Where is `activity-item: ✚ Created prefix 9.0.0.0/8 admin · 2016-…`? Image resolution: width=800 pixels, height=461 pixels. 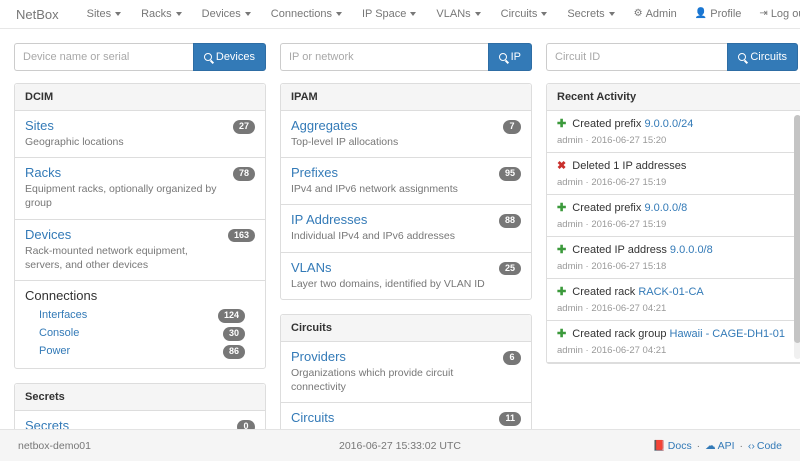 activity-item: ✚ Created prefix 9.0.0.0/8 admin · 2016-… is located at coordinates (673, 216).